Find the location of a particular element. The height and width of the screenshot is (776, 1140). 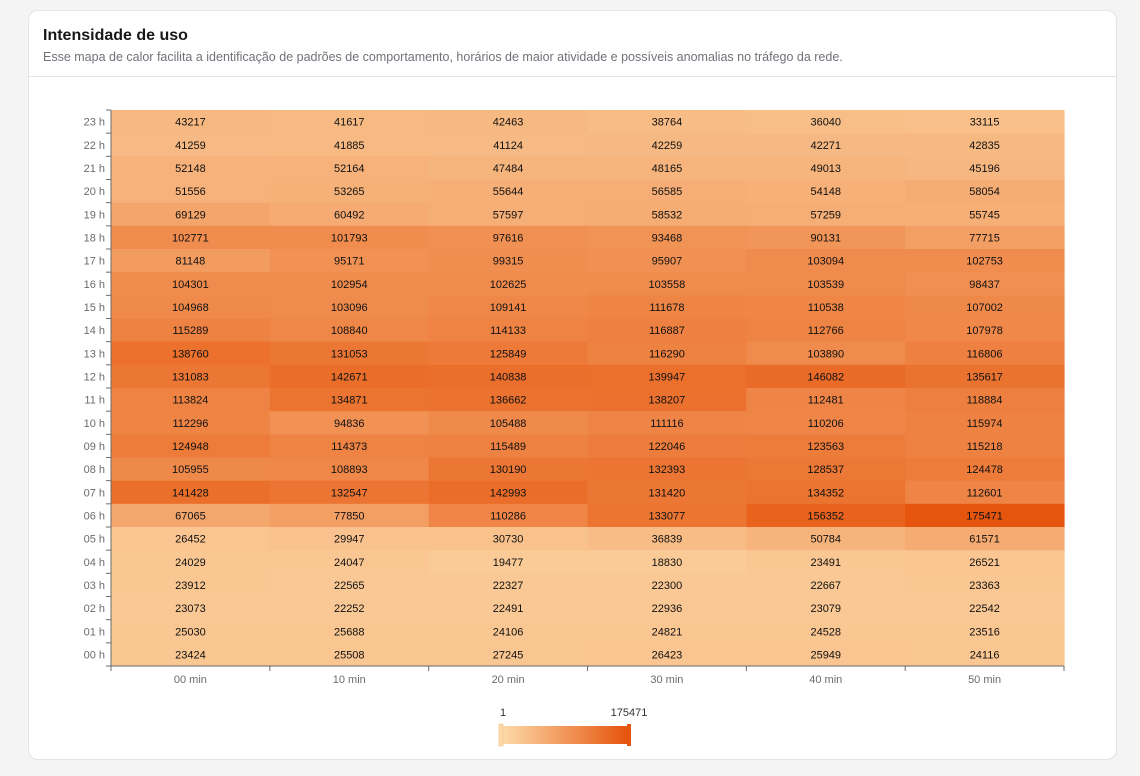

cell-value-label: 131053 is located at coordinates (349, 354).